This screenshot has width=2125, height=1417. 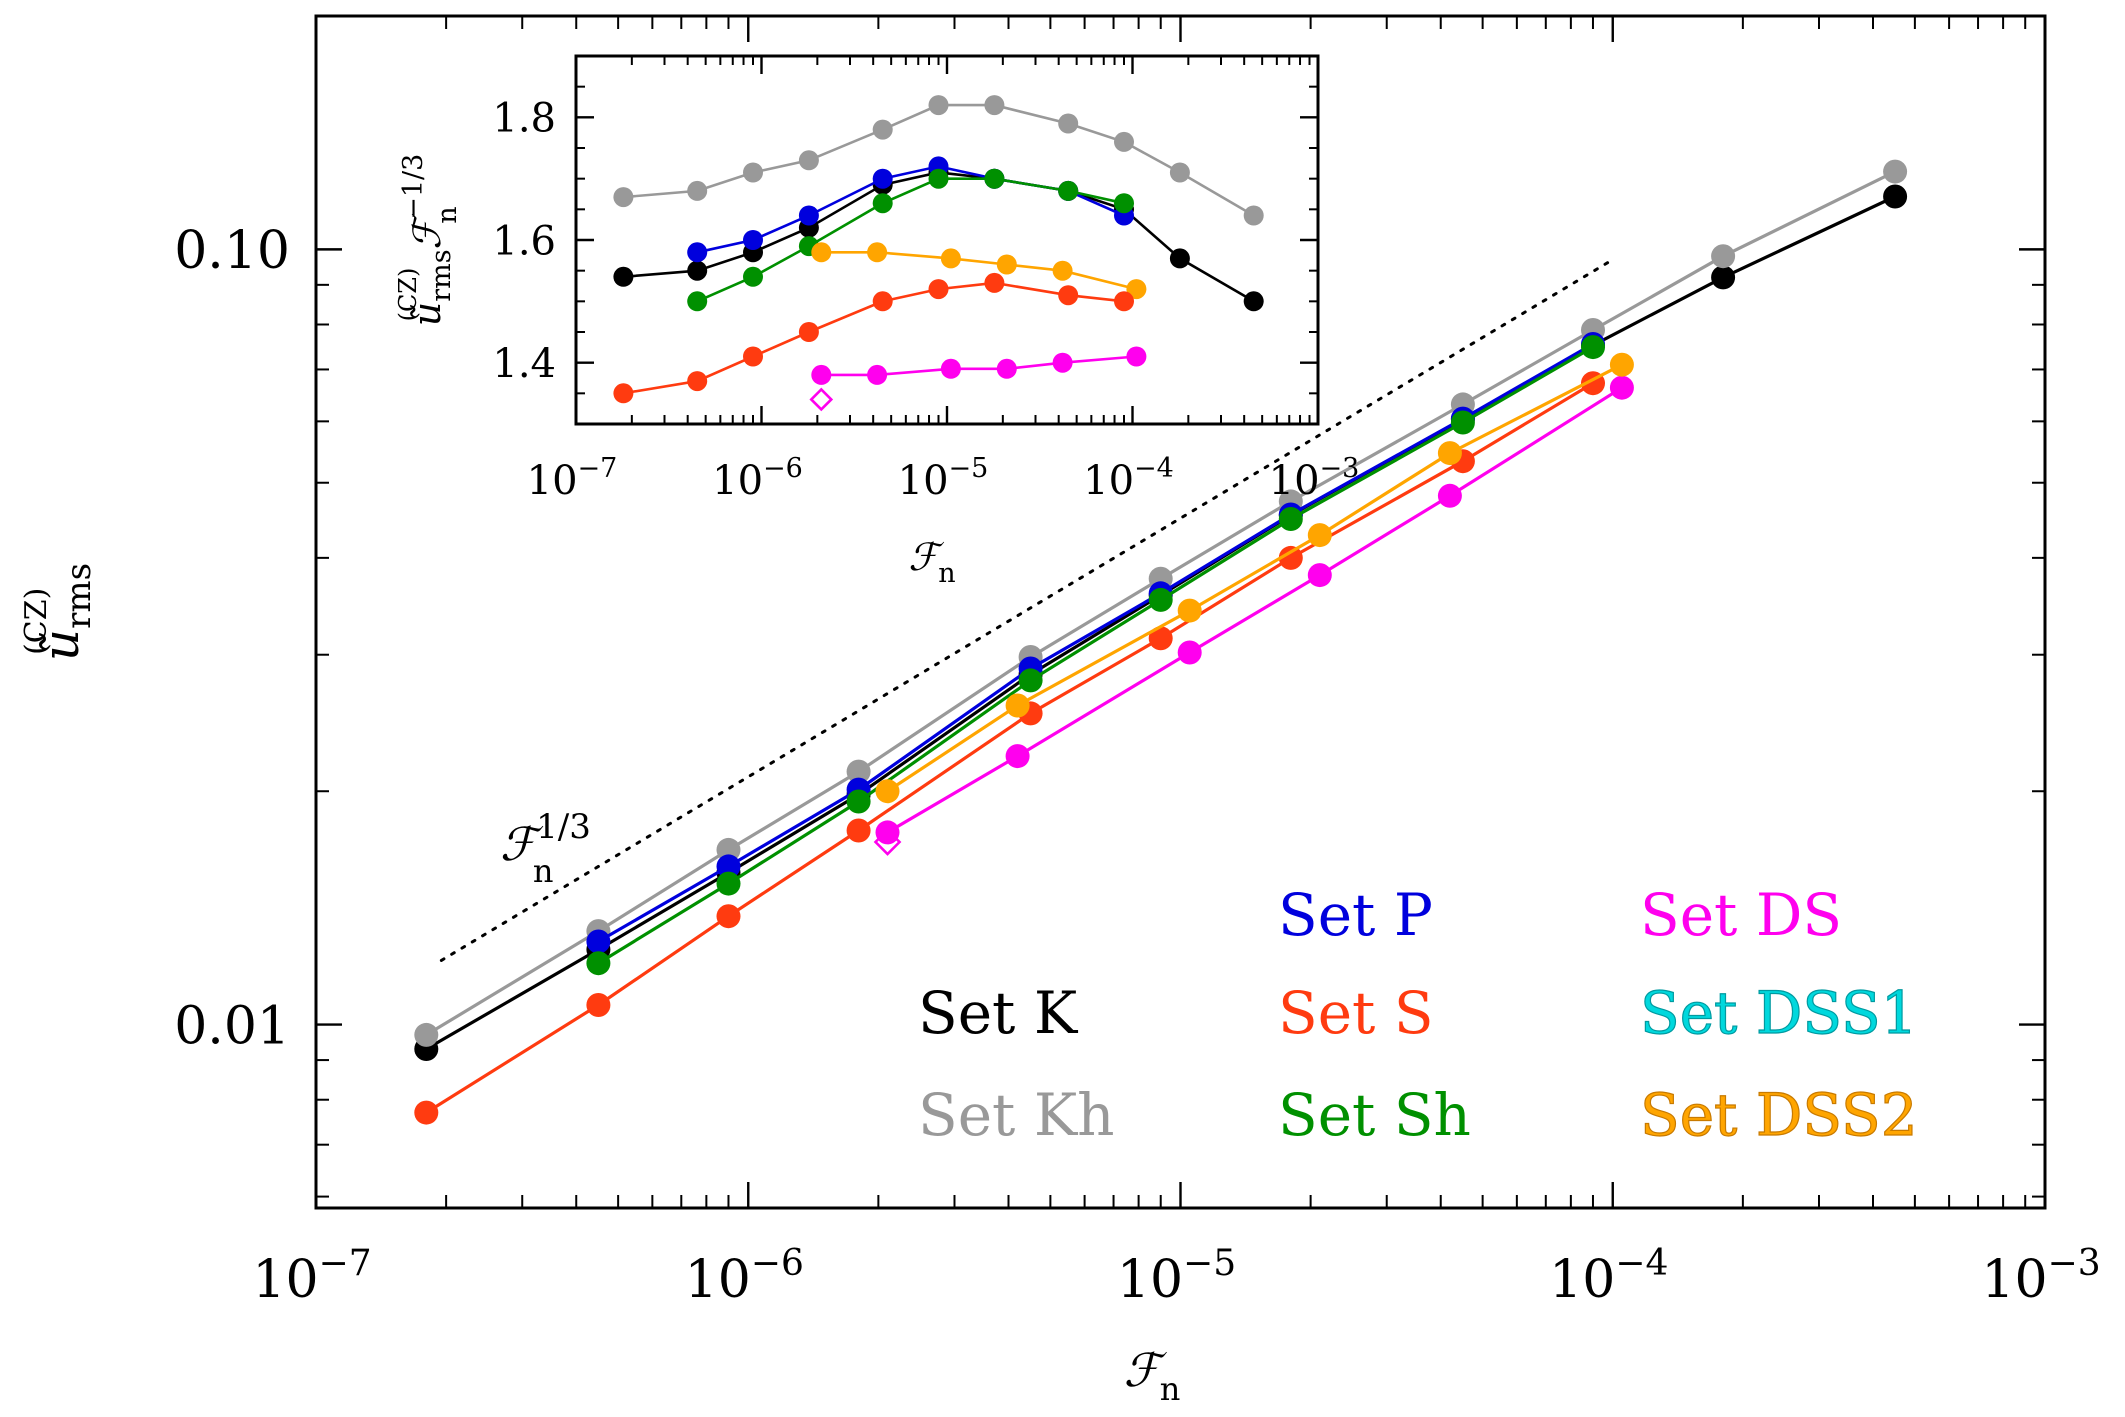 I want to click on inset-plot-frame, so click(x=947, y=240).